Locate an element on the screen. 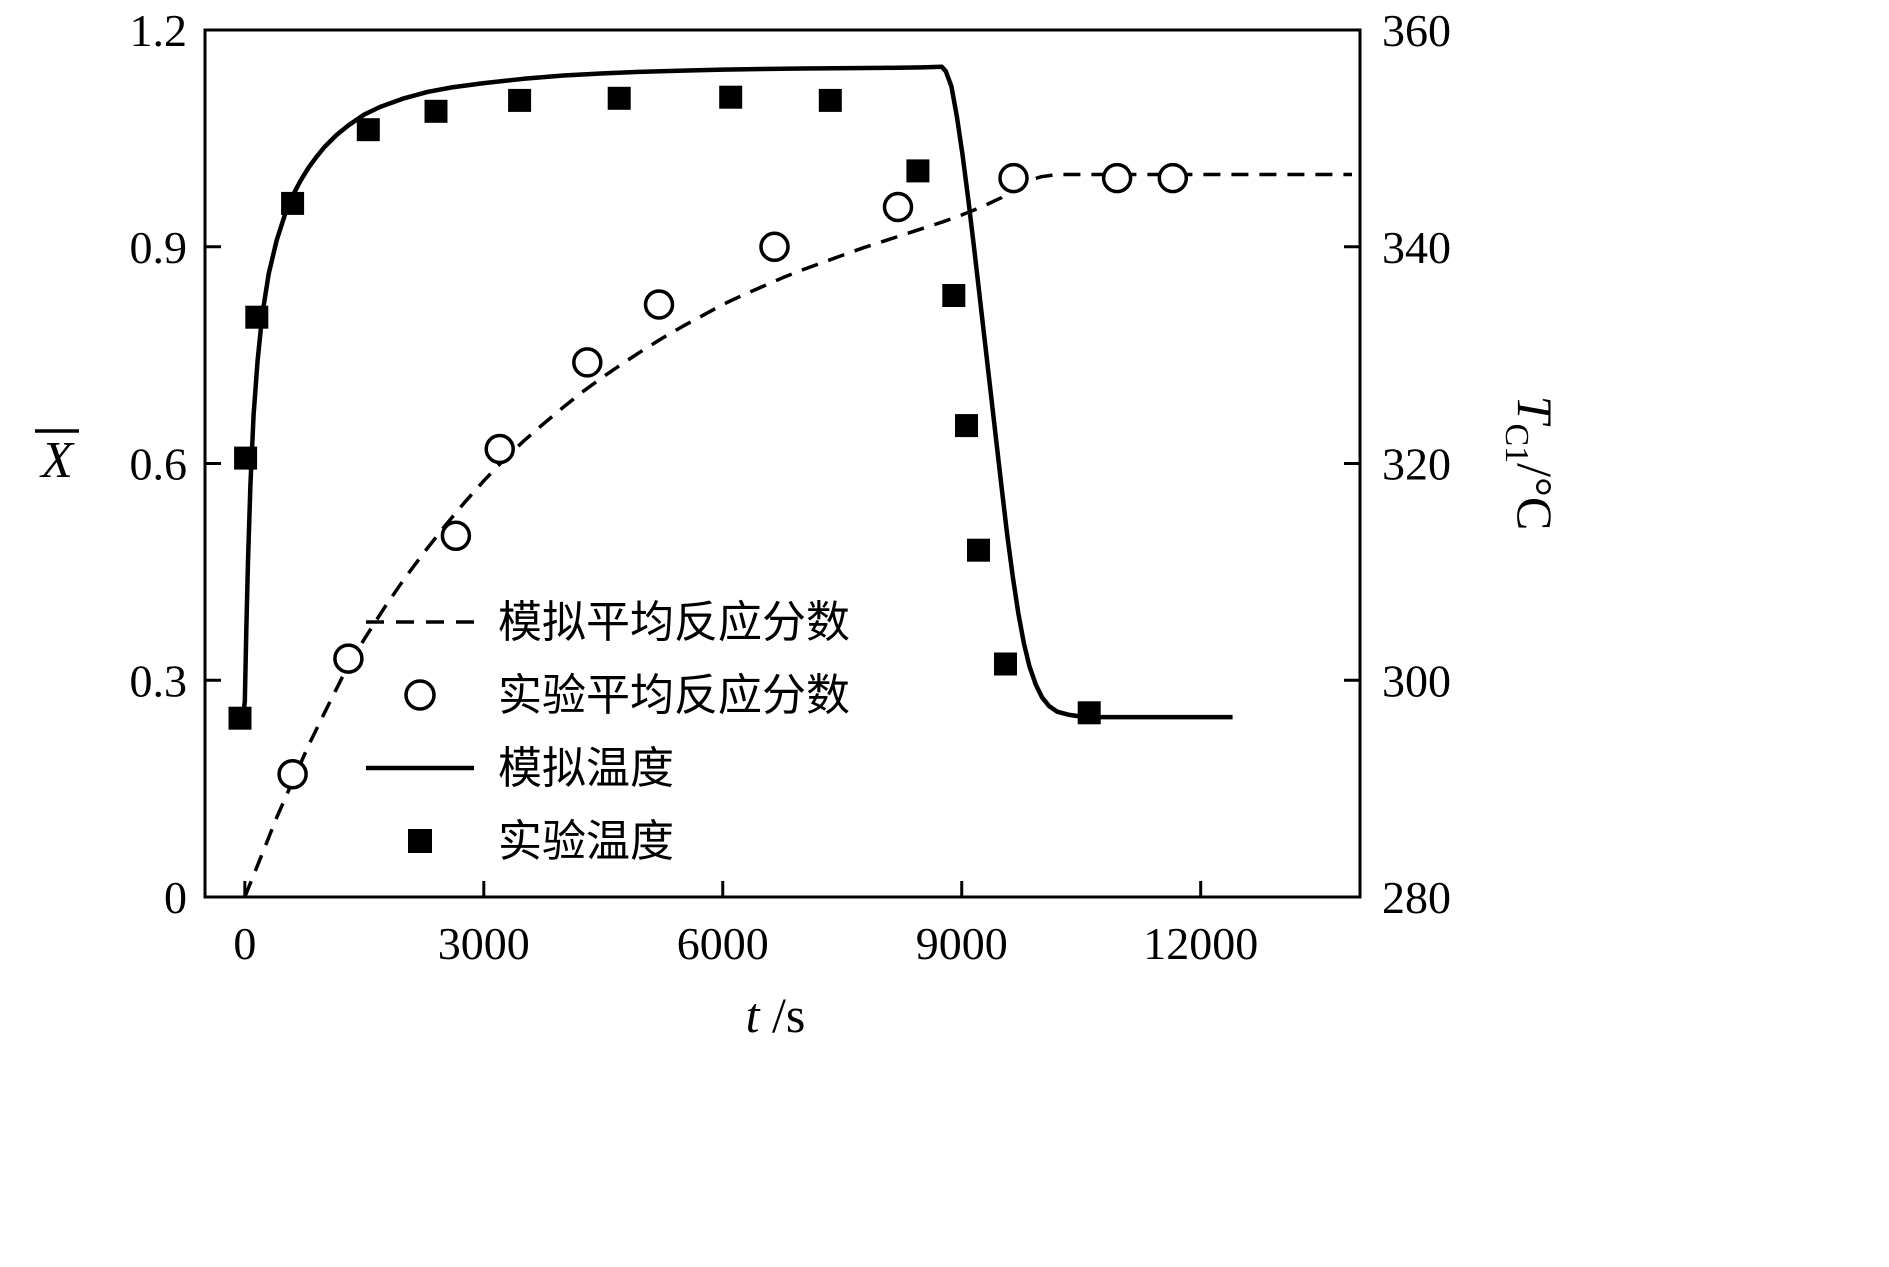 The height and width of the screenshot is (1267, 1889). x-axis-tick-label: 3000 is located at coordinates (484, 943).